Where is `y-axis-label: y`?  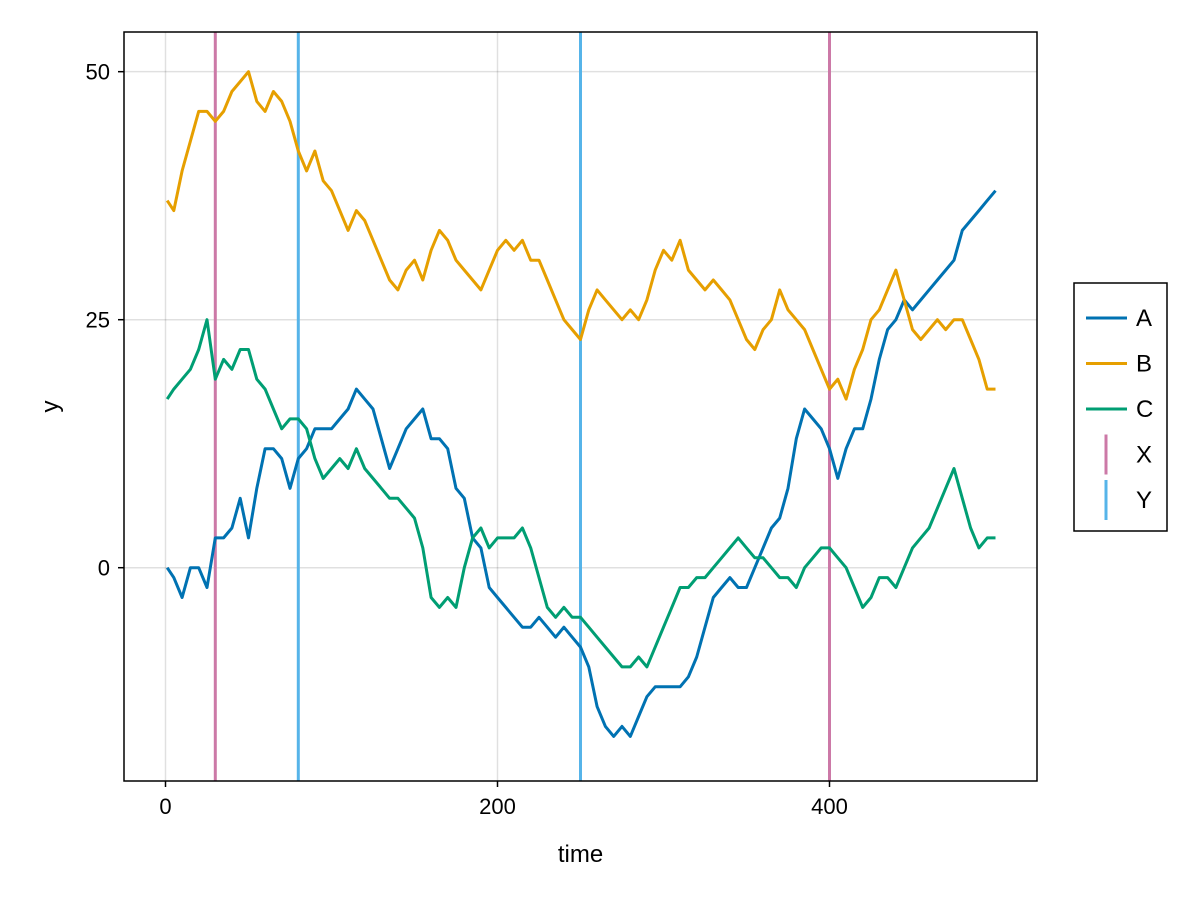
y-axis-label: y is located at coordinates (50, 407).